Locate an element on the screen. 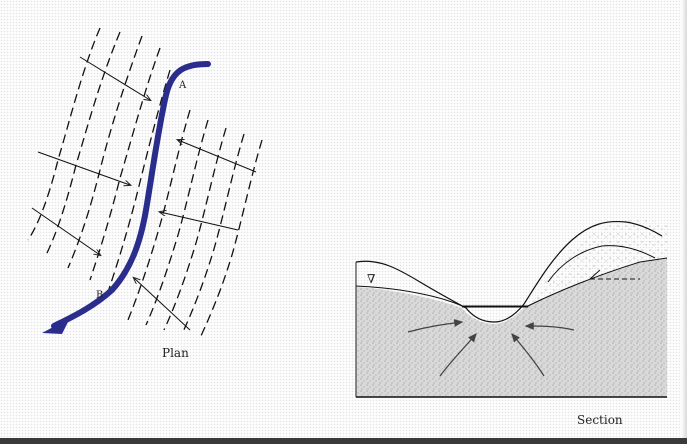 The image size is (687, 444). stream-arrowhead is located at coordinates (56, 326).